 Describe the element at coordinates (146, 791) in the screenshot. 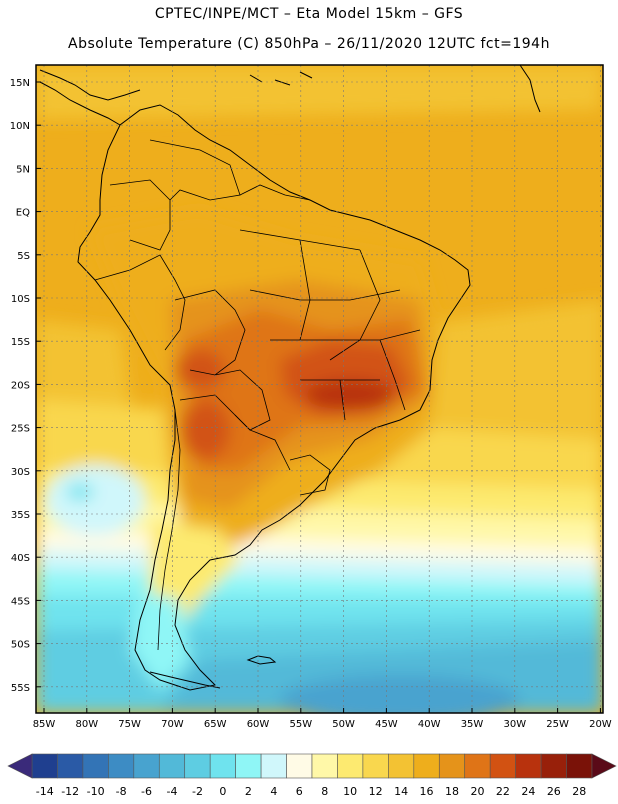

I see `colorbar-label: -6` at that location.